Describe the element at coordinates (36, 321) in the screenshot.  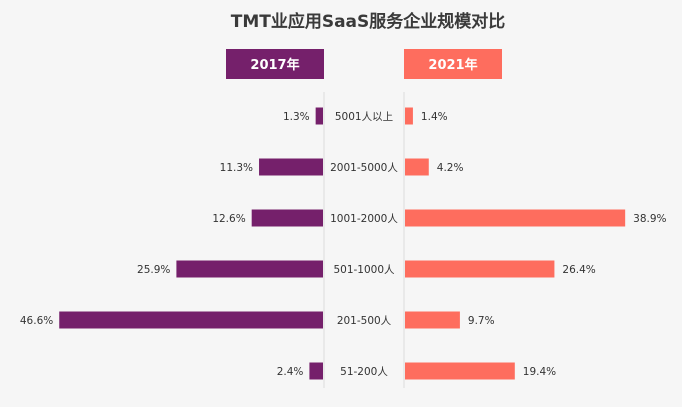
I see `value-label-2017-4: 46.6%` at that location.